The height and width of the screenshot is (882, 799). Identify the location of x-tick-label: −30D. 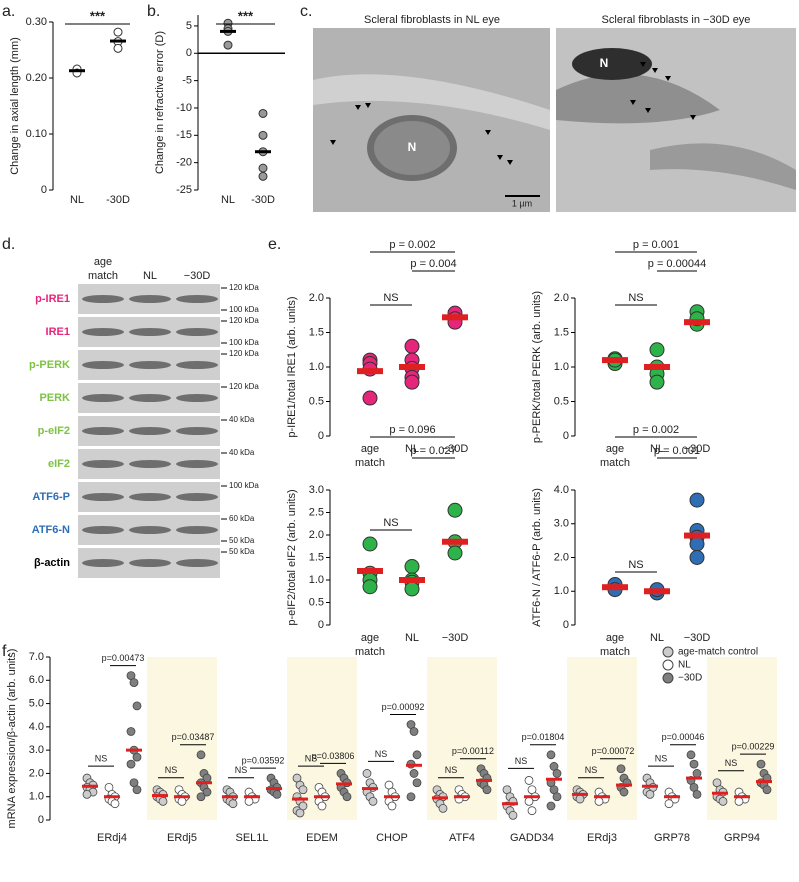
(455, 449).